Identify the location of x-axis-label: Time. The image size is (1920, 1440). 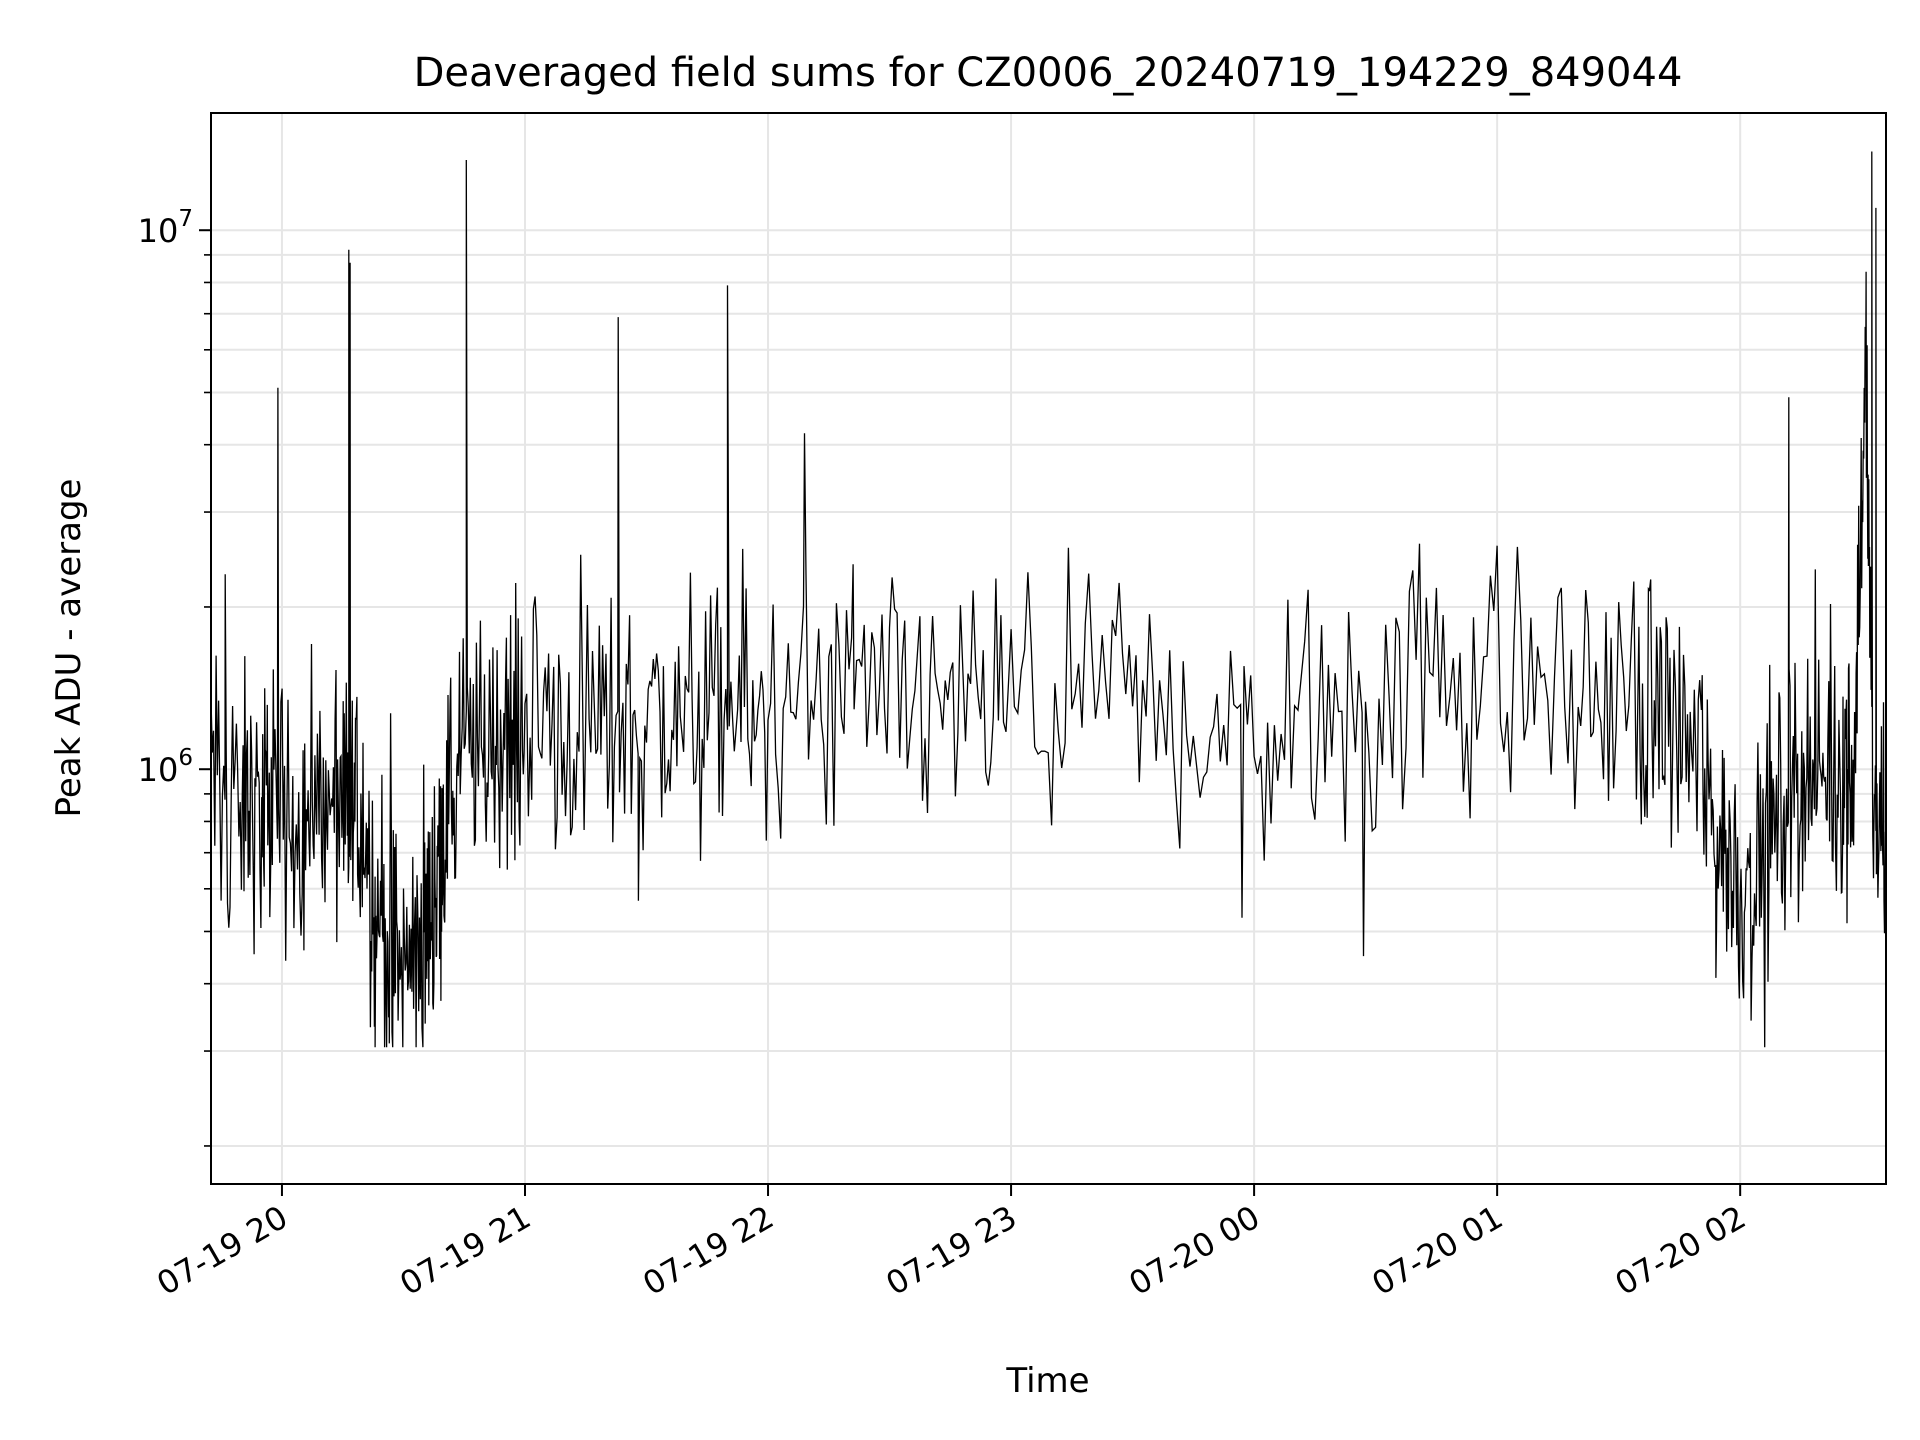
(1047, 1381).